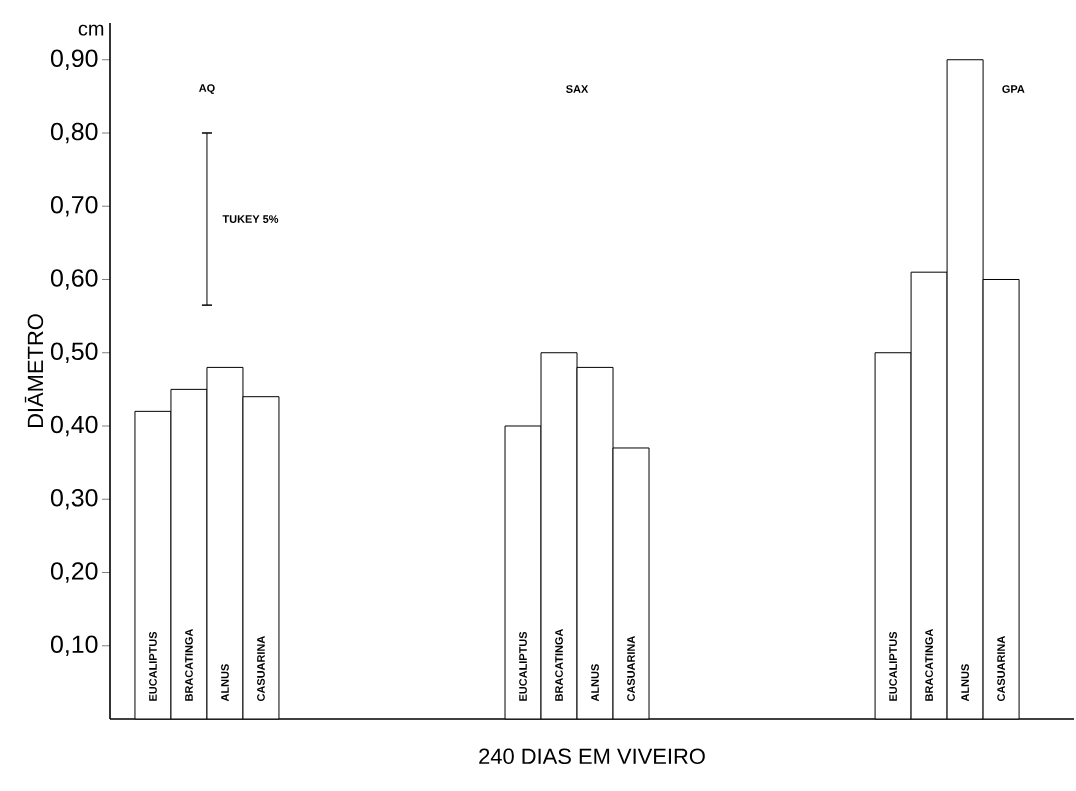 This screenshot has width=1076, height=791. What do you see at coordinates (250, 219) in the screenshot?
I see `series-label: TUKEY 5%` at bounding box center [250, 219].